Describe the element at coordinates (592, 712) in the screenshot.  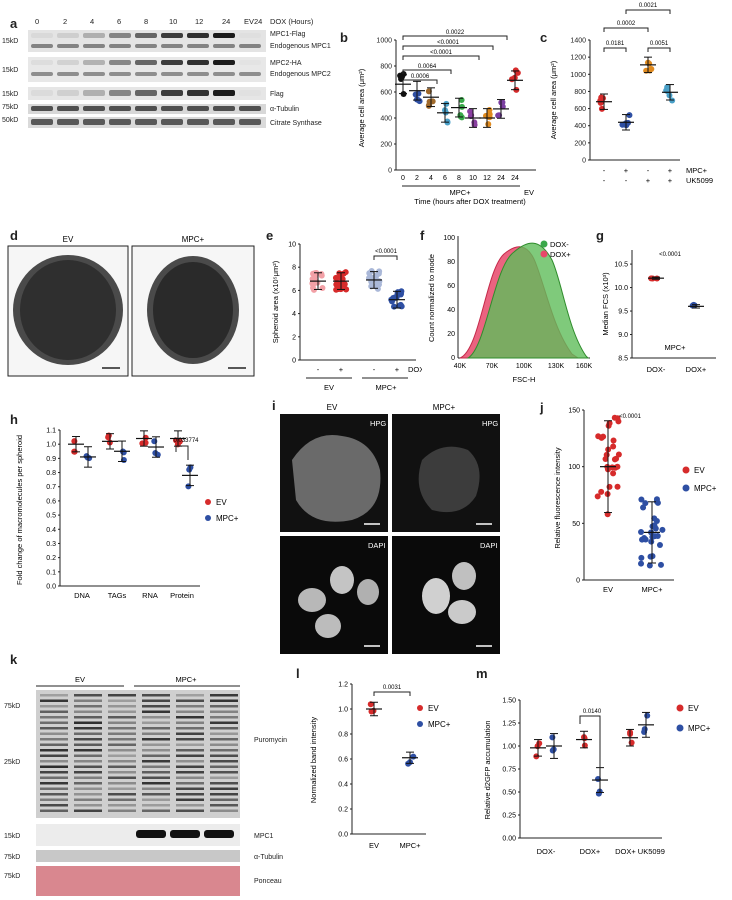
I see `p-value: 0.0140` at that location.